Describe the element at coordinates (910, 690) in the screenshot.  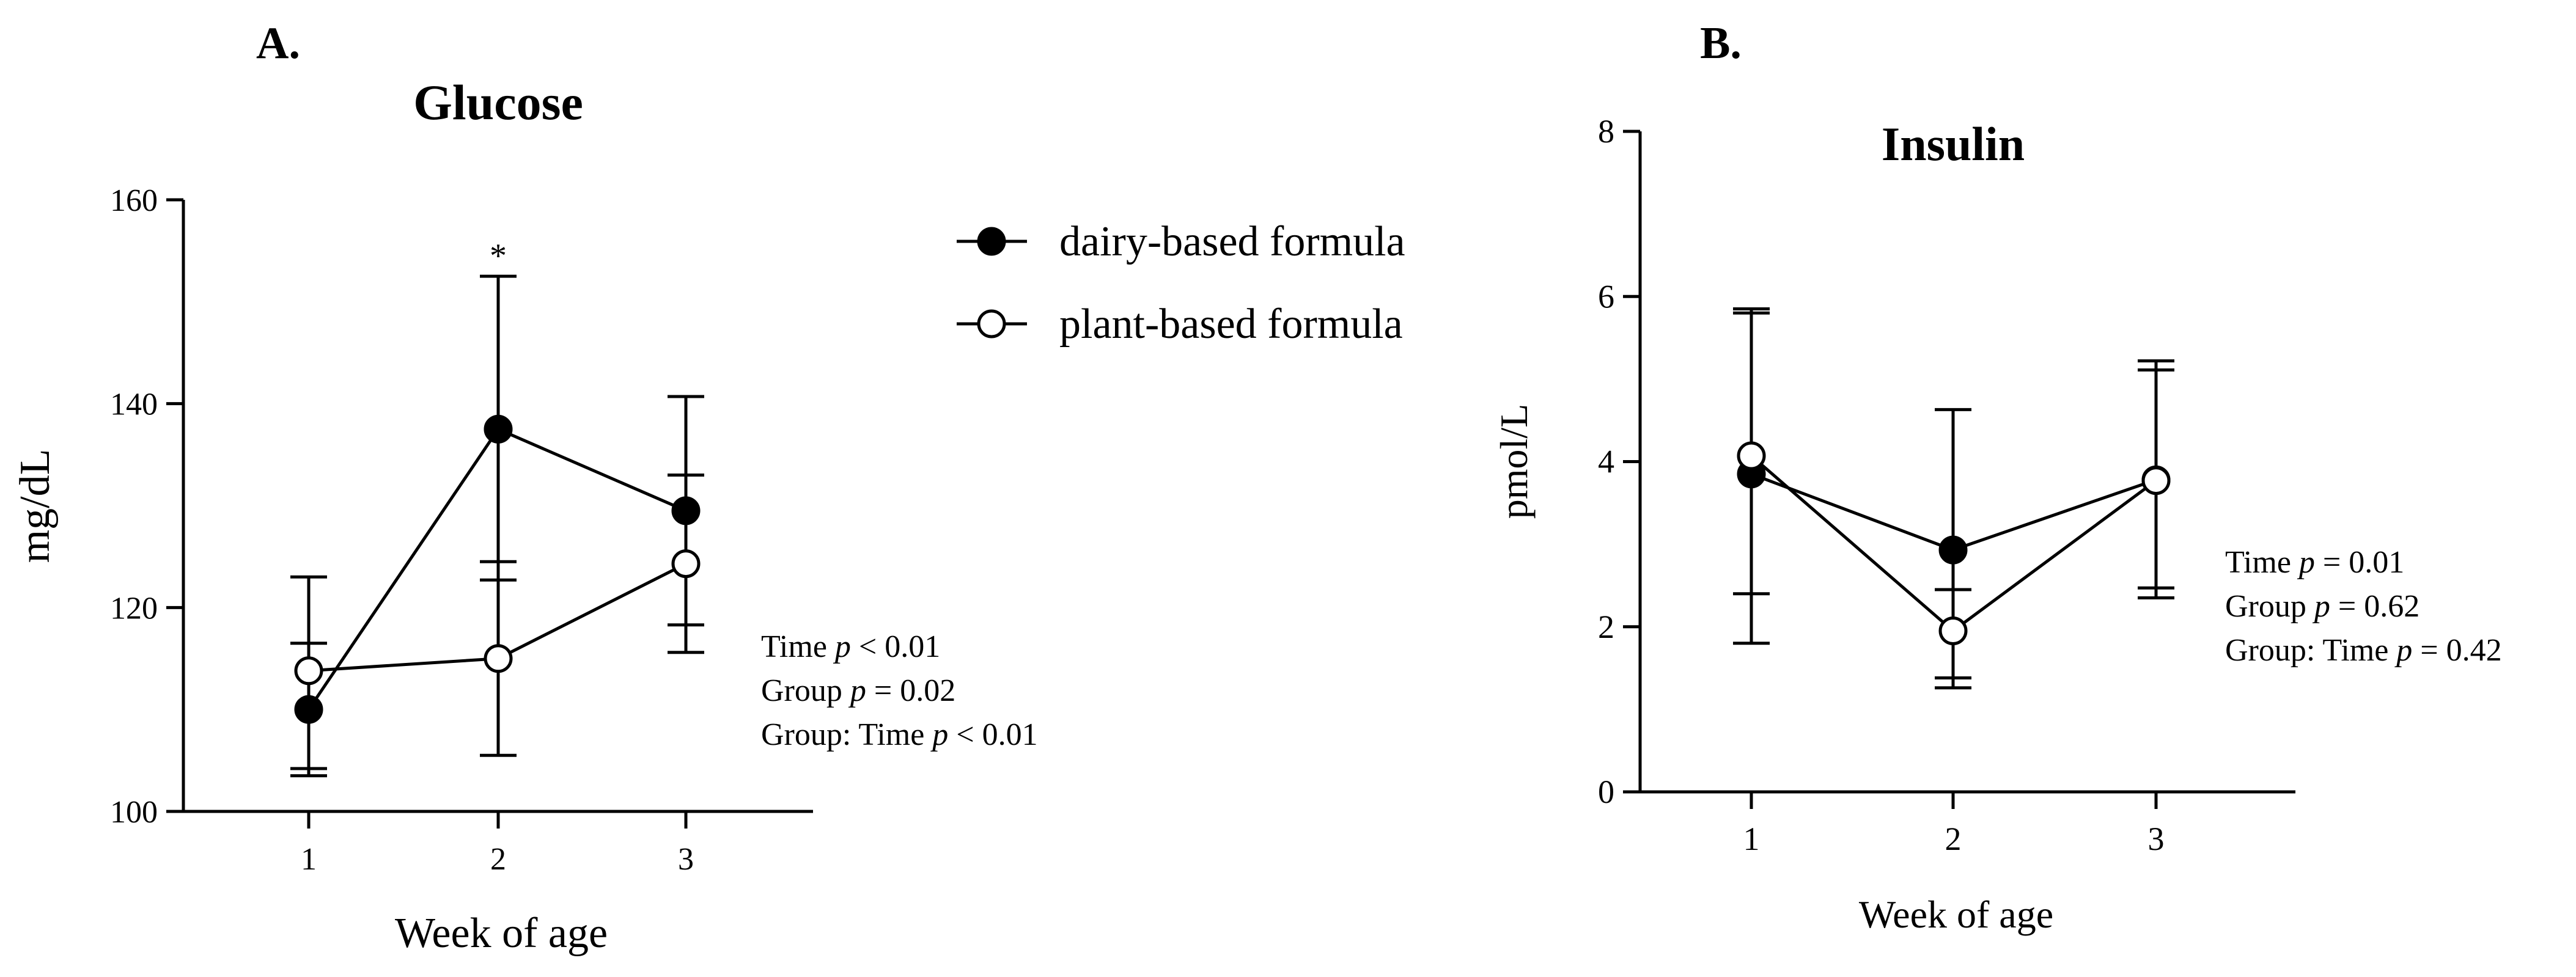
I see `stats-value: = 0.02` at that location.